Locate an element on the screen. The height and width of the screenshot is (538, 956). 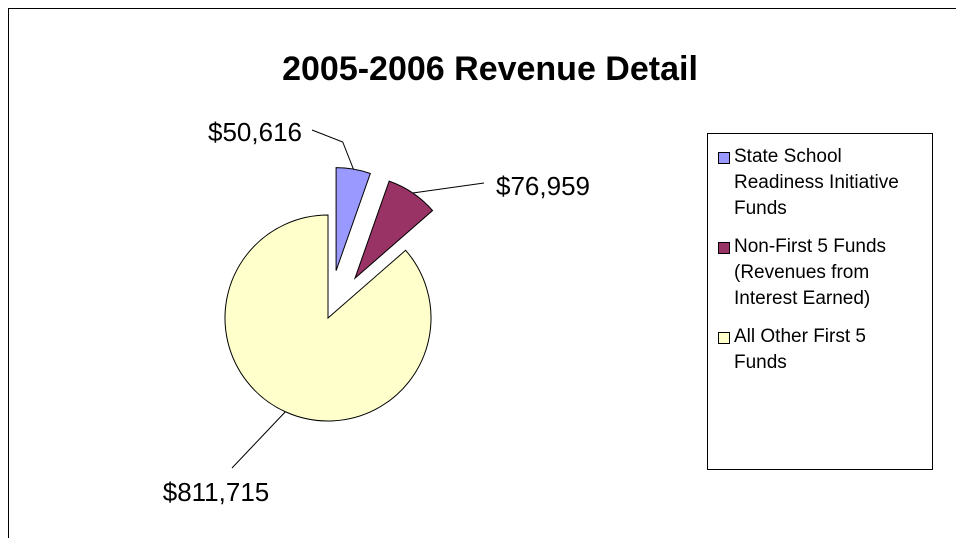
data-label: $811,715 is located at coordinates (216, 492).